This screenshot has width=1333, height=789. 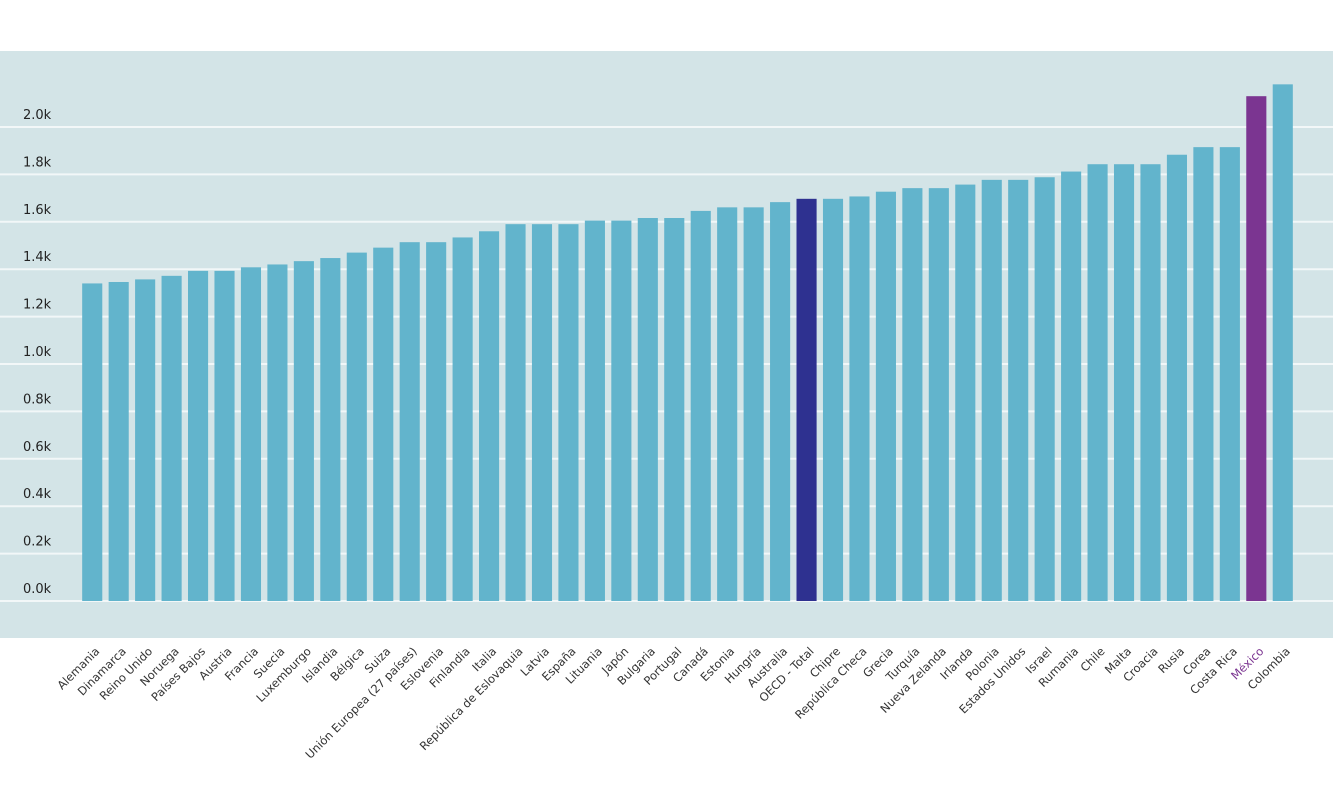 What do you see at coordinates (37, 494) in the screenshot?
I see `y-tick-label: 0.4k` at bounding box center [37, 494].